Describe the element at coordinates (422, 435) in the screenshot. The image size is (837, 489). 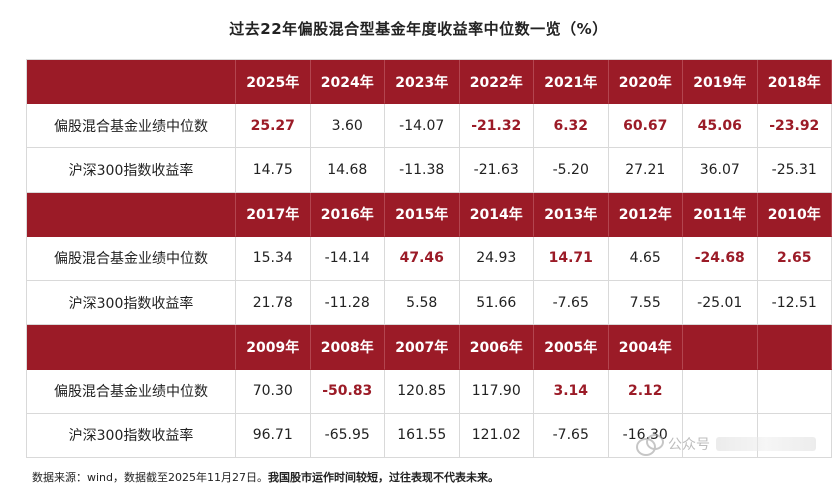
I see `csi300-return-cell: 161.55` at that location.